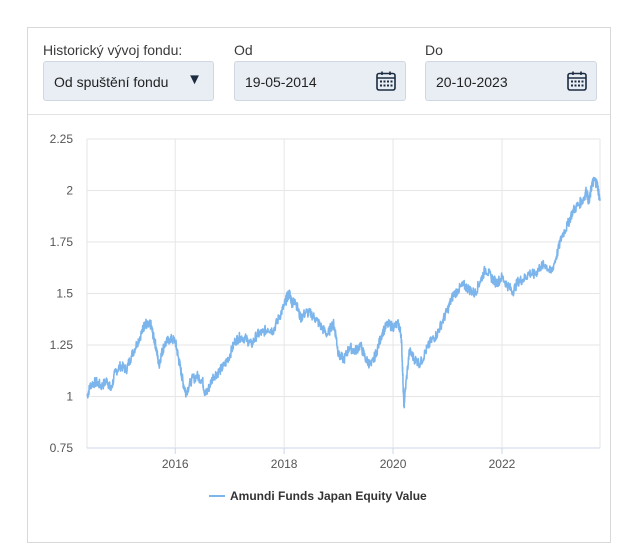  What do you see at coordinates (175, 464) in the screenshot?
I see `x-tick-label: 2016` at bounding box center [175, 464].